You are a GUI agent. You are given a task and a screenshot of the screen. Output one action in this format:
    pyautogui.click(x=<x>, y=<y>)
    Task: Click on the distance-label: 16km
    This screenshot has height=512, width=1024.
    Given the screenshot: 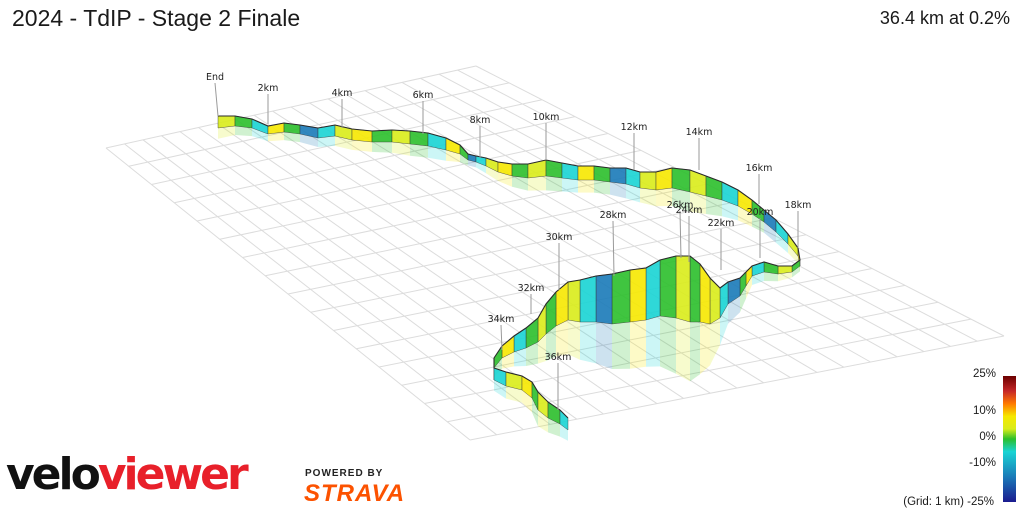 What is the action you would take?
    pyautogui.click(x=759, y=168)
    